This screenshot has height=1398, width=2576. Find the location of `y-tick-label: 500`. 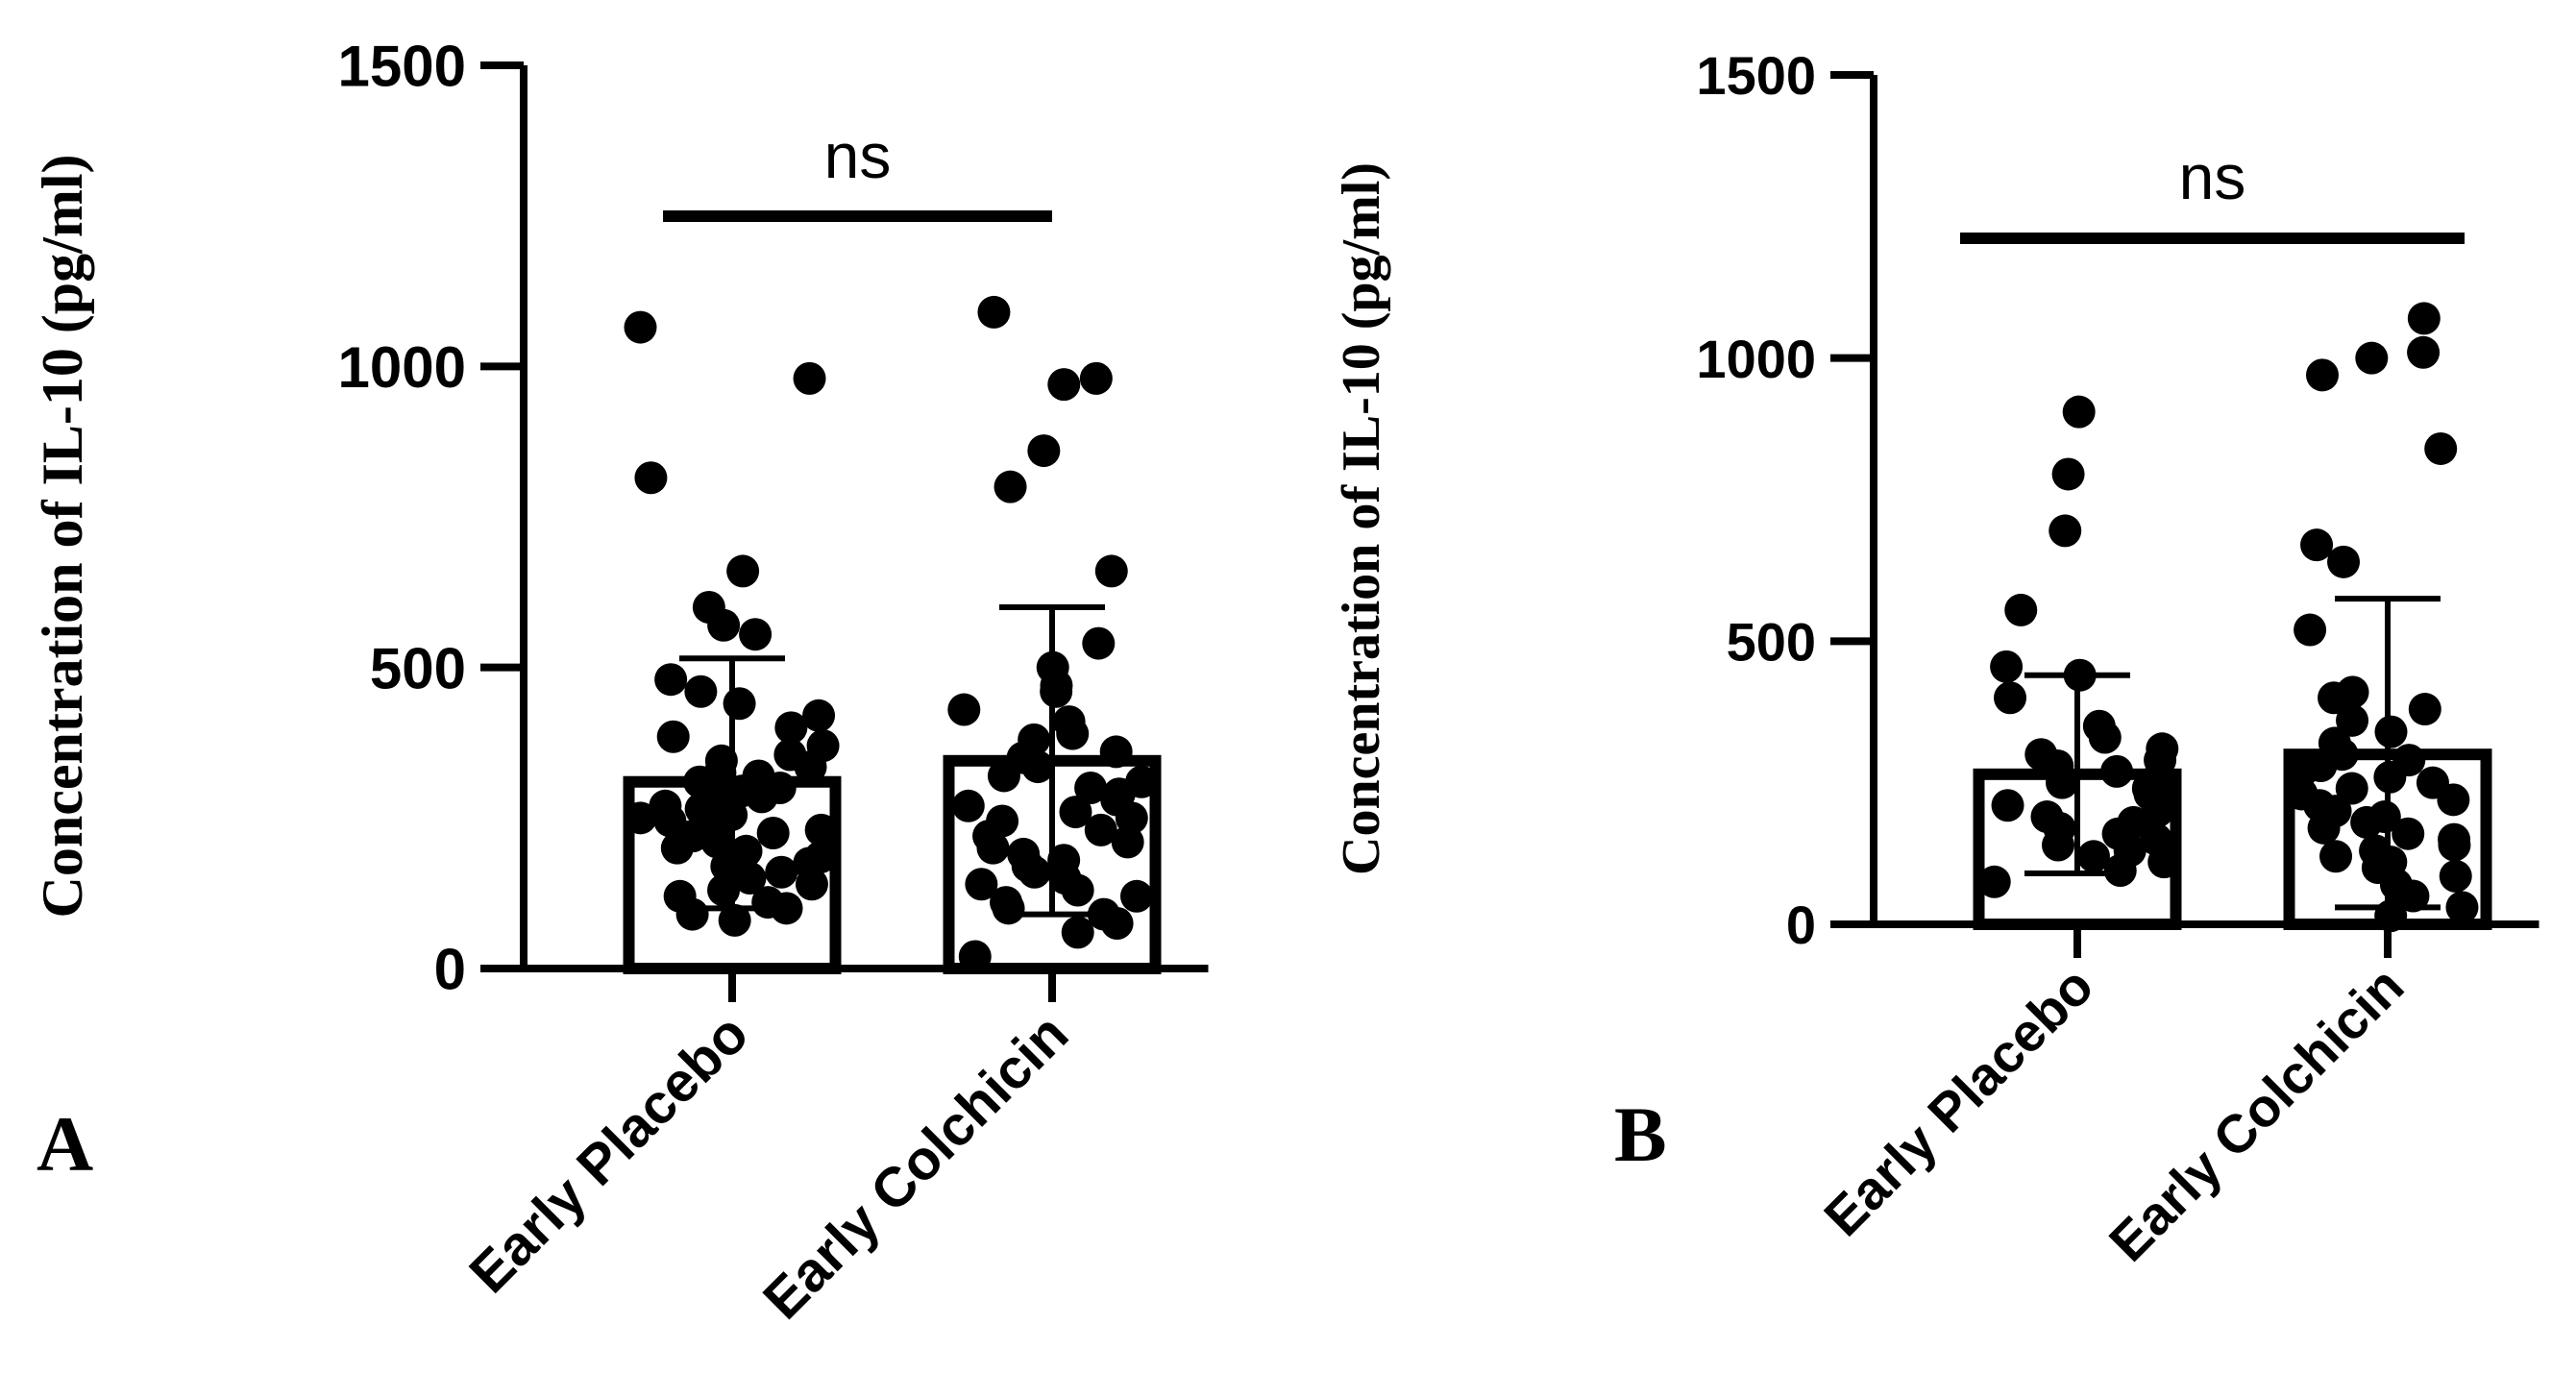

y-tick-label: 500 is located at coordinates (418, 668).